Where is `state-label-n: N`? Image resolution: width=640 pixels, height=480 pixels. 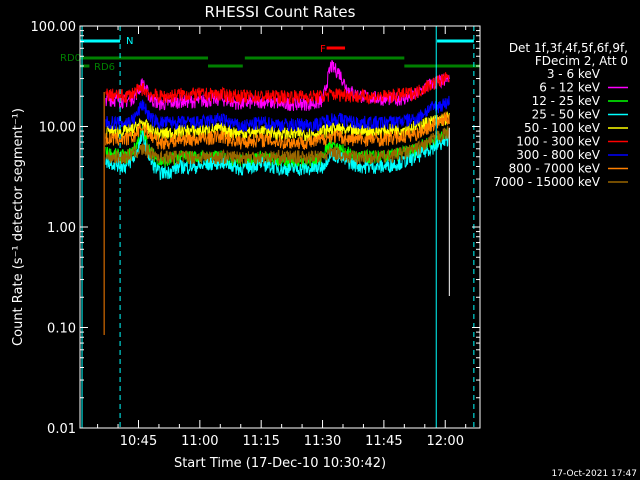 state-label-n: N is located at coordinates (129, 41).